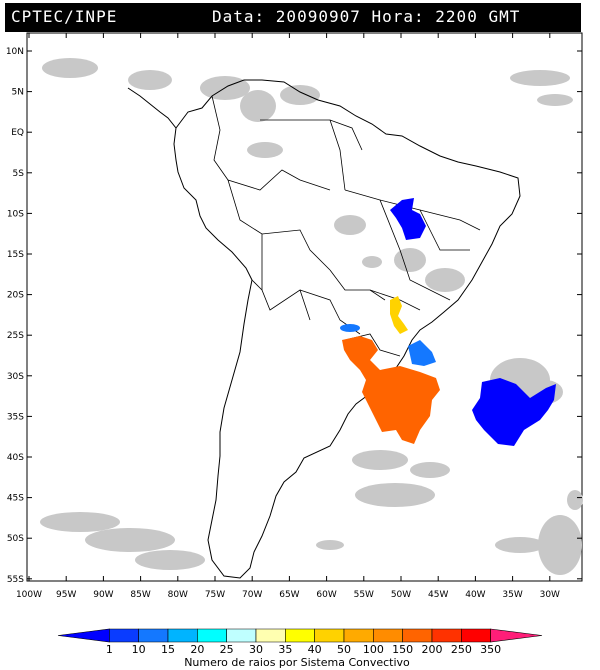  I want to click on lat-label: 50S, so click(15, 539).